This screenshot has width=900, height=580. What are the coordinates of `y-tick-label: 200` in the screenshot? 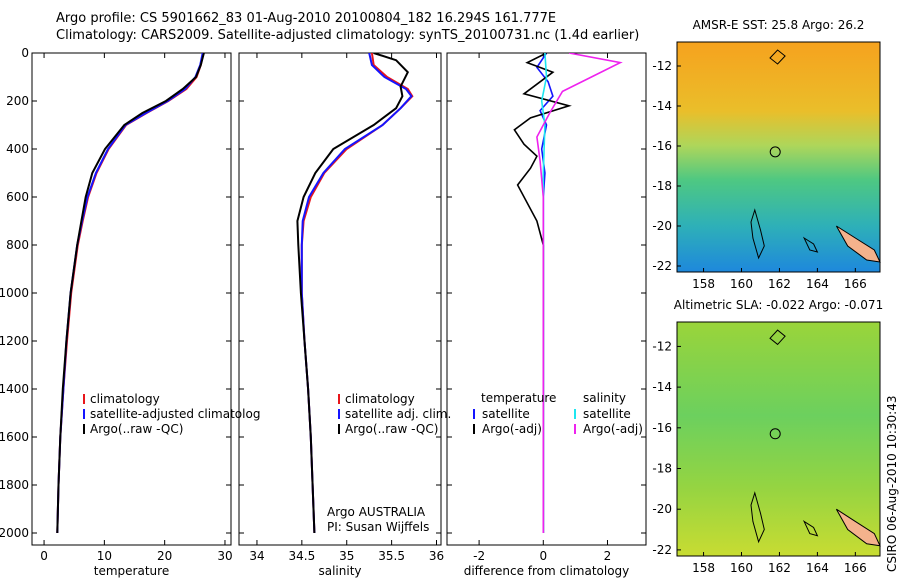 It's located at (17, 101).